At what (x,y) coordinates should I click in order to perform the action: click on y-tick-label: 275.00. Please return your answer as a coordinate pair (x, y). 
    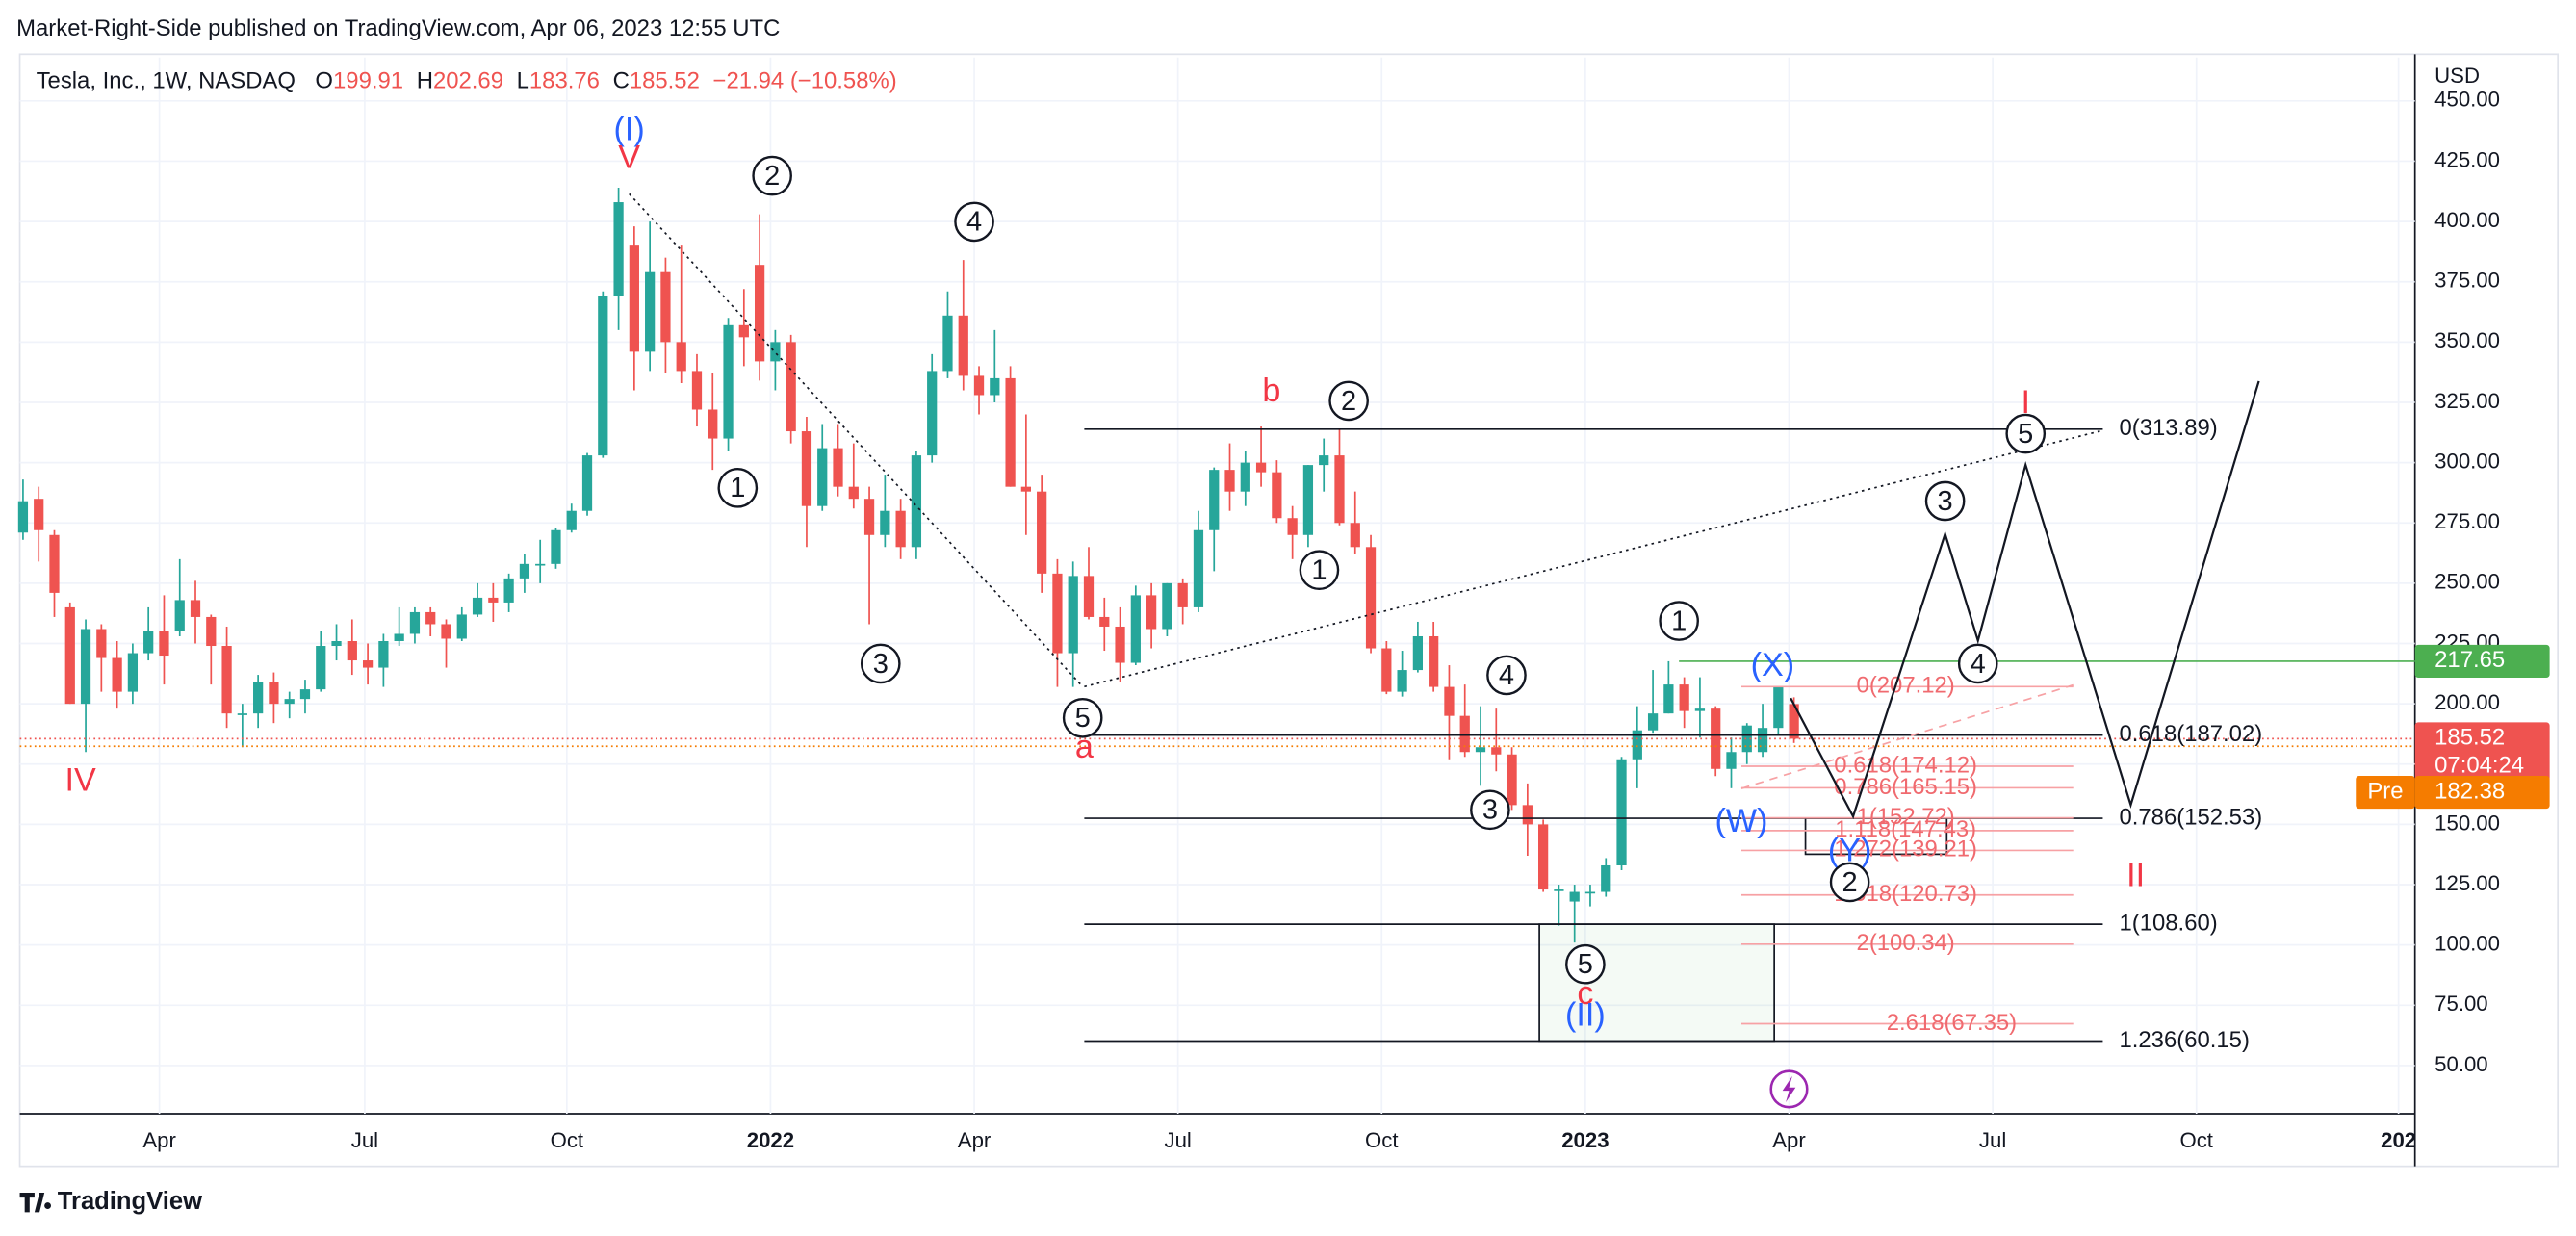
    Looking at the image, I should click on (2467, 521).